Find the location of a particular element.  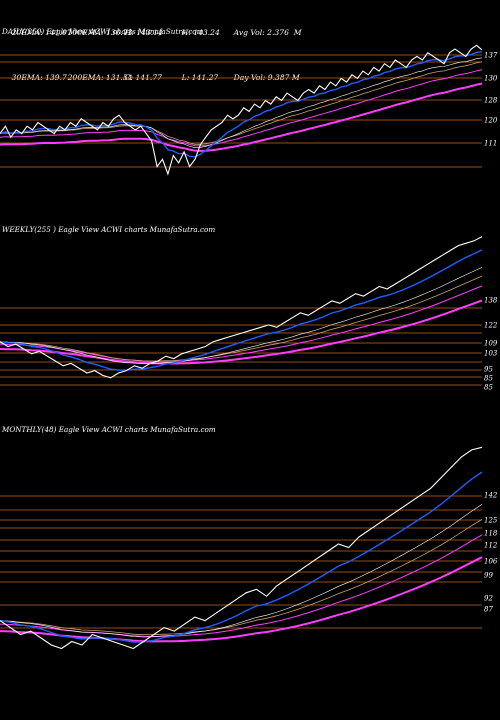

tick-label: 92 is located at coordinates (488, 599).